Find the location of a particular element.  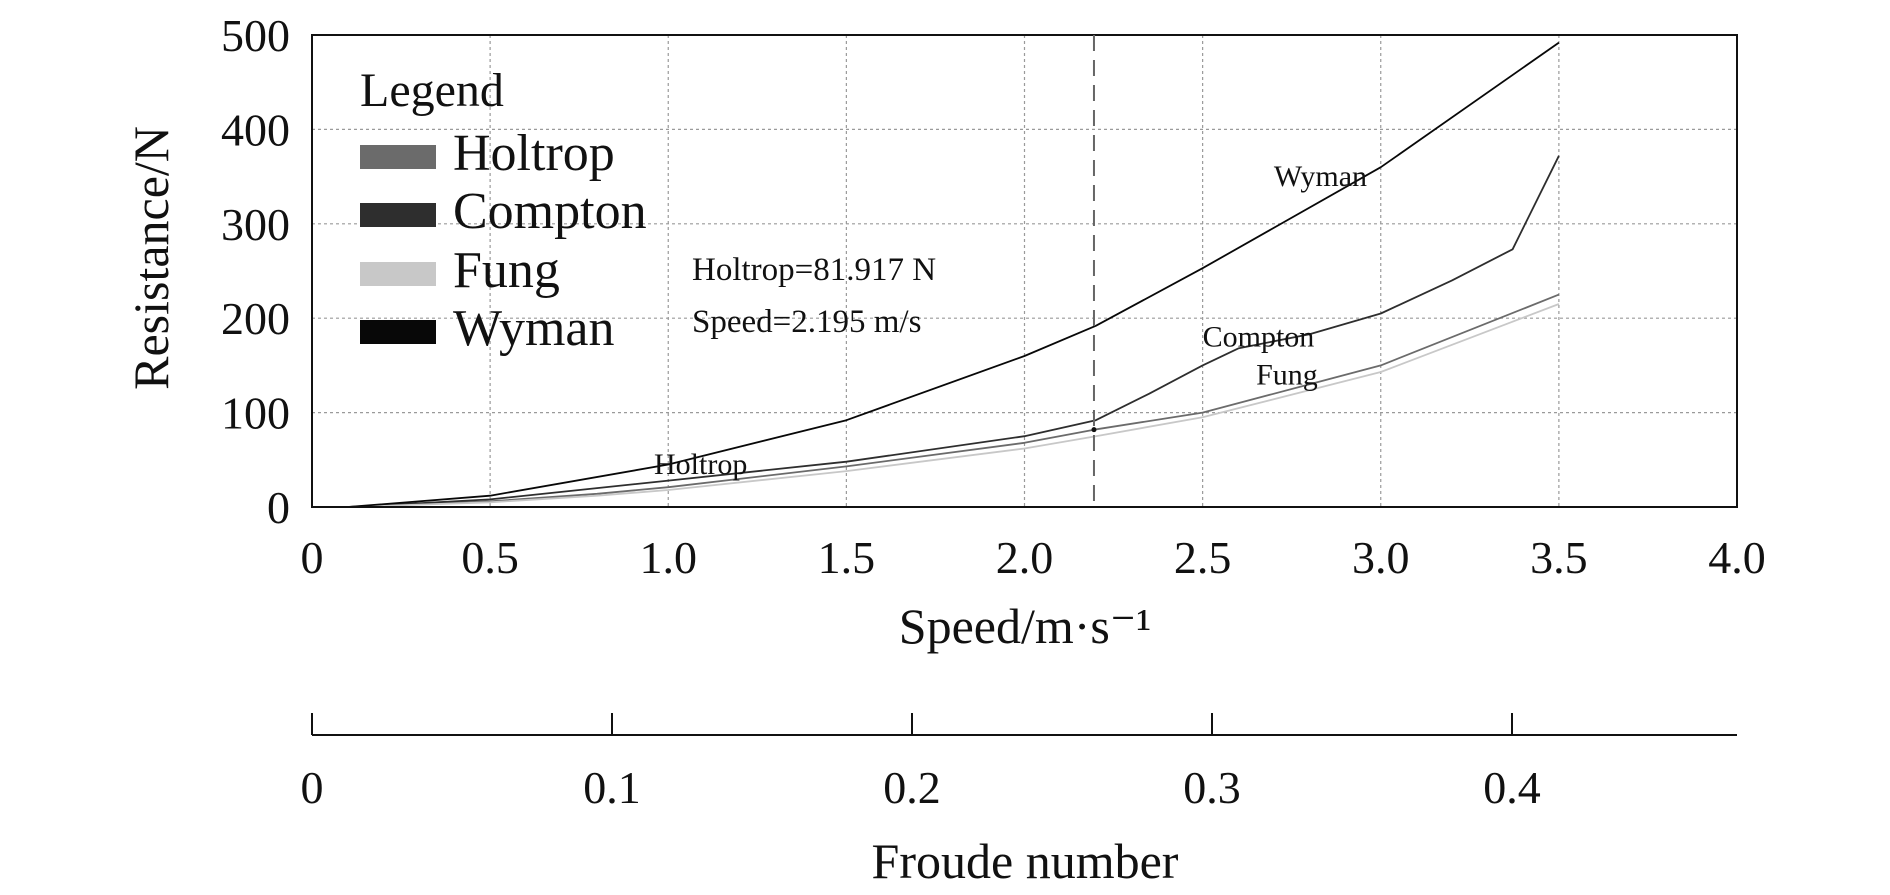

y-tick-label: 200 is located at coordinates (255, 318).